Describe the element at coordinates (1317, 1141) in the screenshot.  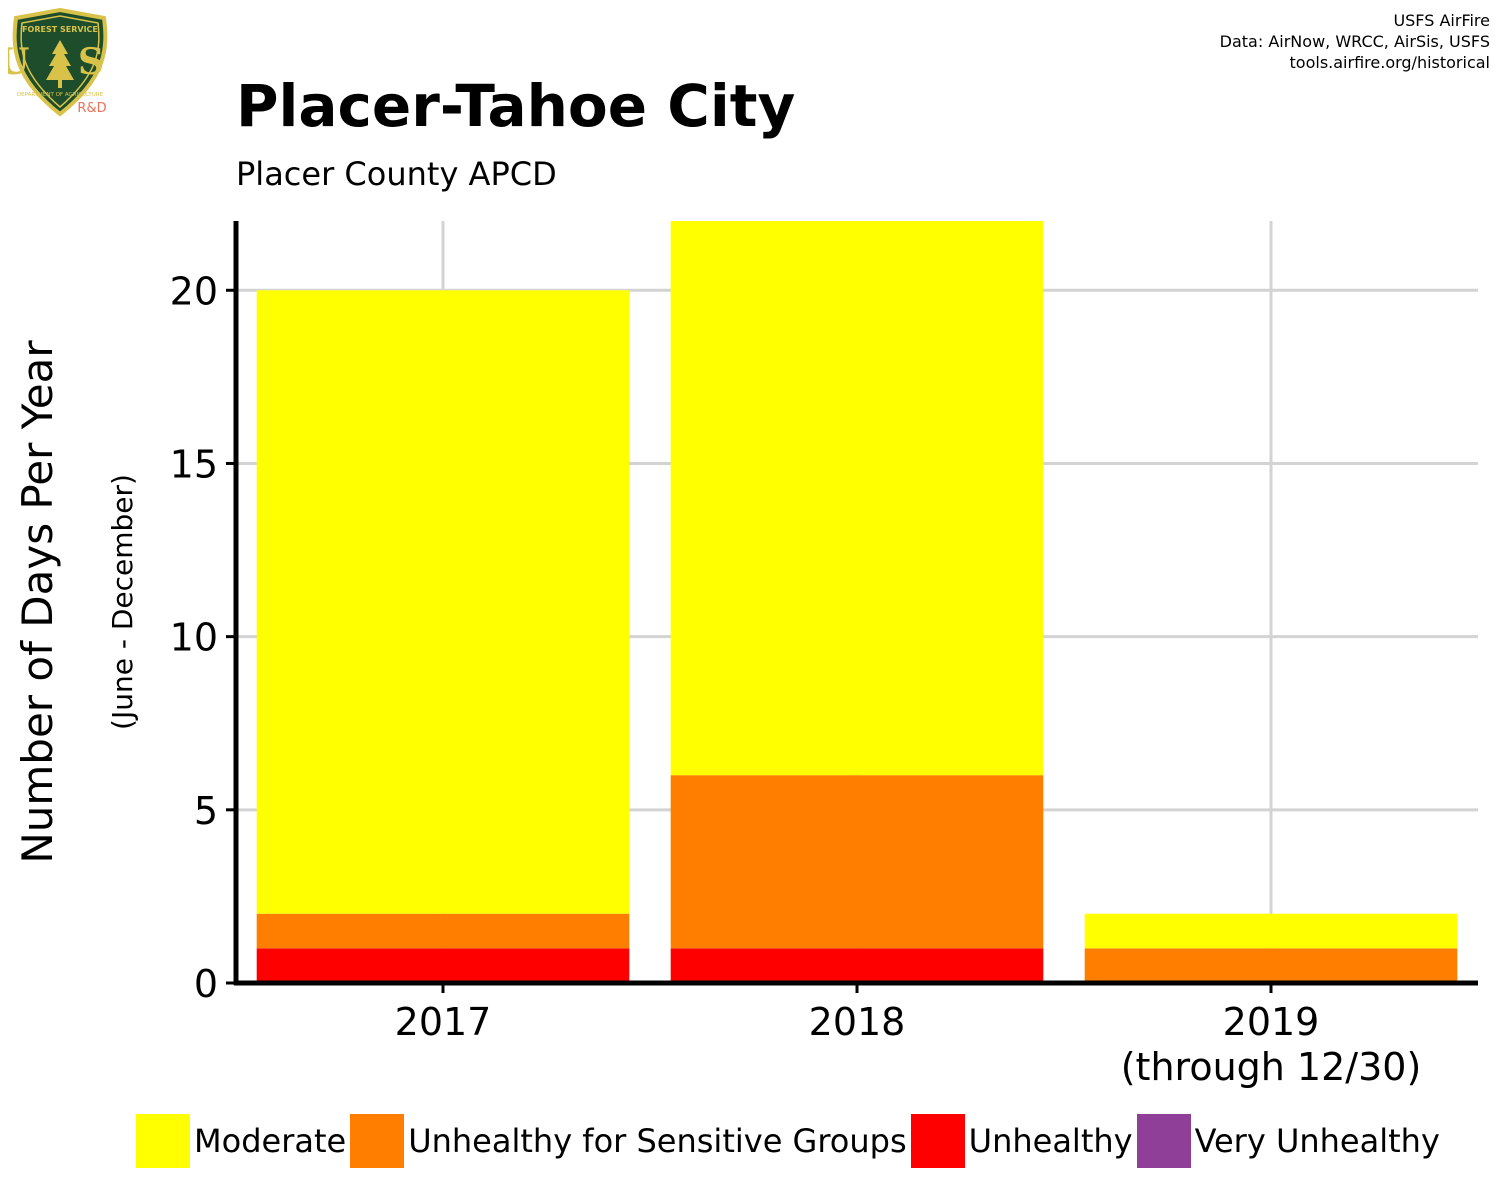
I see `legend-label: Very Unhealthy` at that location.